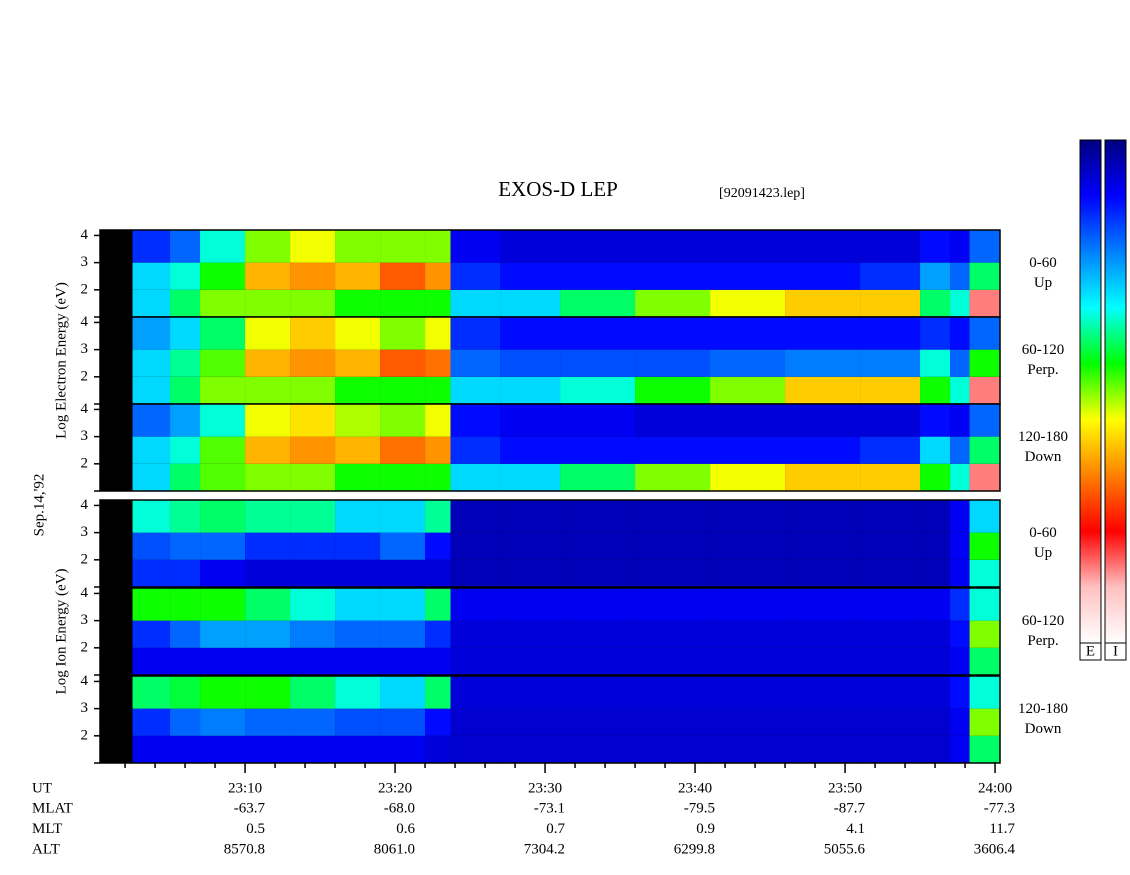 The width and height of the screenshot is (1130, 875). Describe the element at coordinates (1043, 283) in the screenshot. I see `direction-label: Up` at that location.